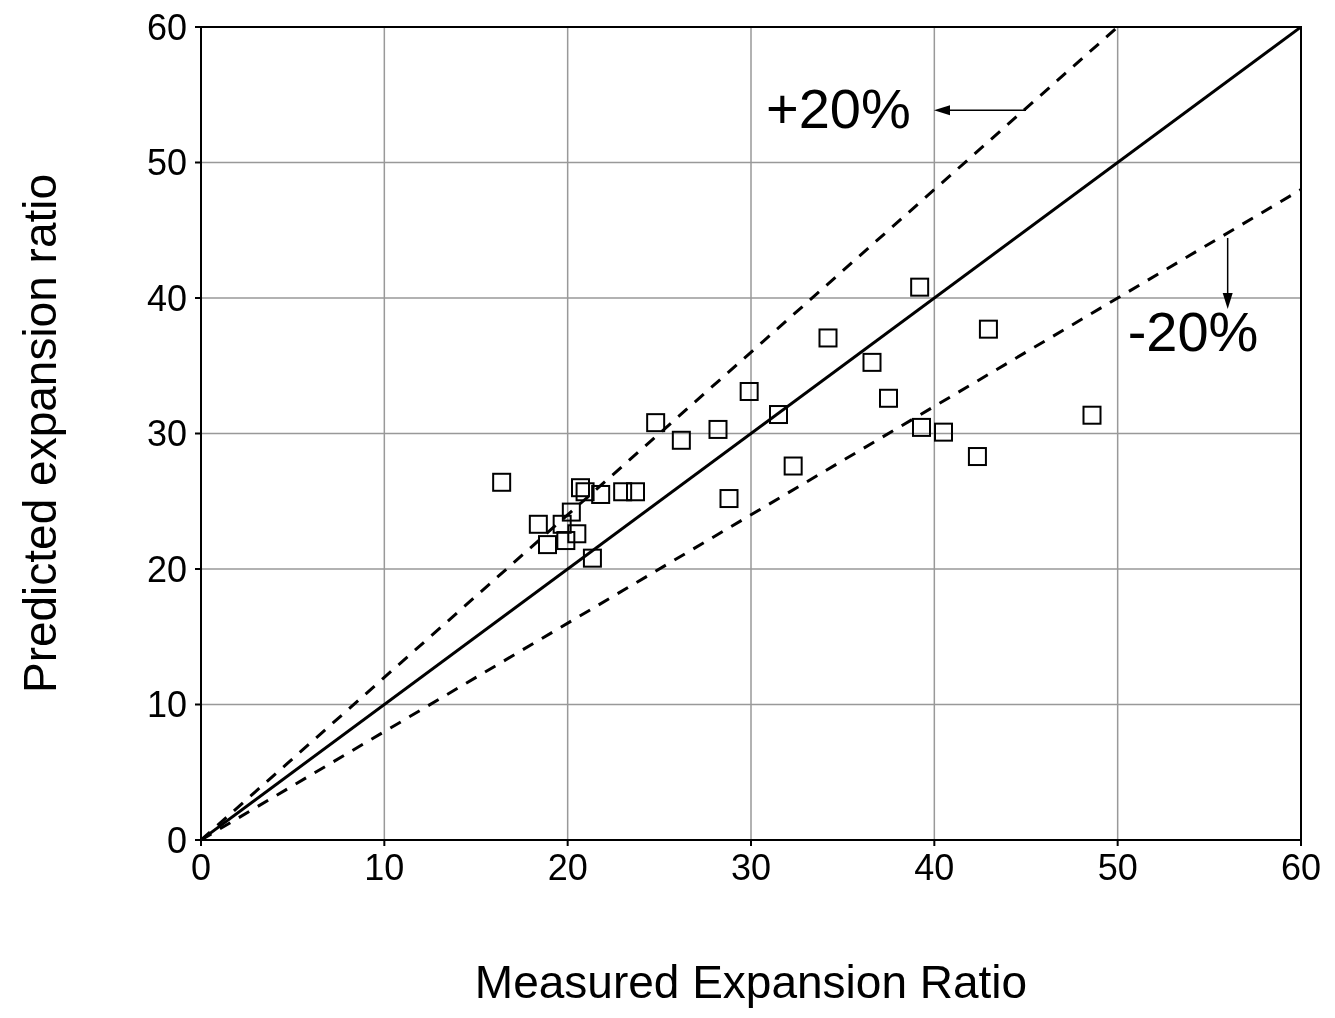 The width and height of the screenshot is (1335, 1018). Describe the element at coordinates (166, 163) in the screenshot. I see `y-tick-label: 50` at that location.